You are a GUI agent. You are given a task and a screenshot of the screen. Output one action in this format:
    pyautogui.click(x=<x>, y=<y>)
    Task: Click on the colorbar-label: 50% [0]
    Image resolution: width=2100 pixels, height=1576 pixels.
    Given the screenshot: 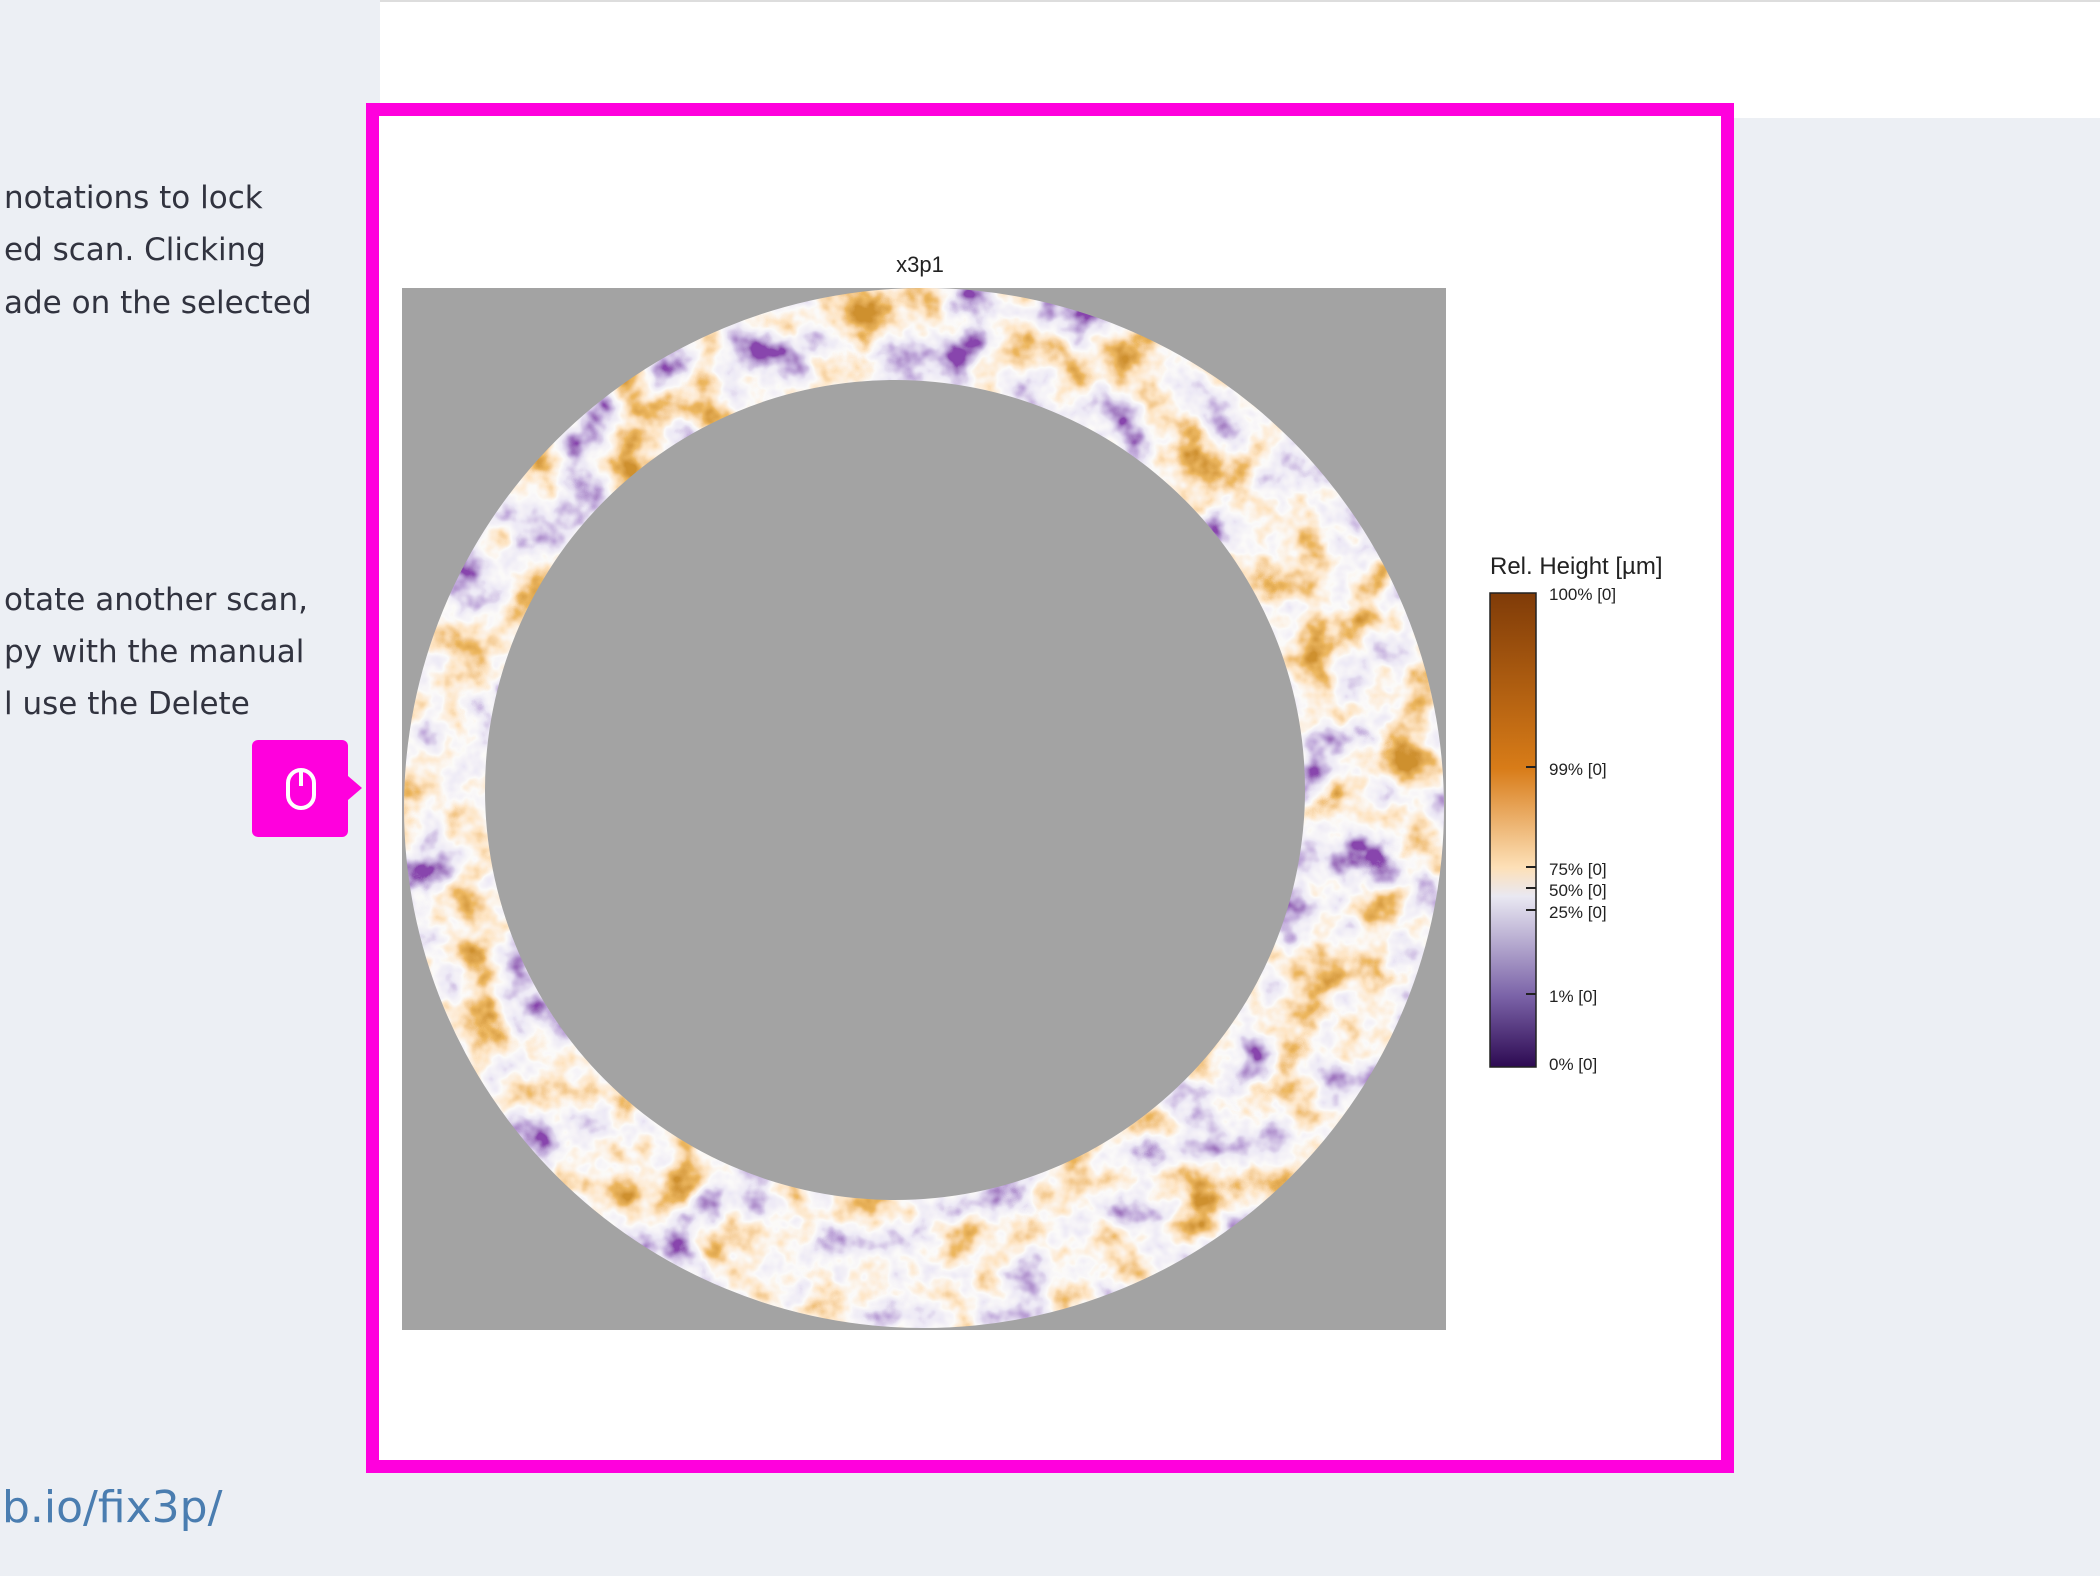 What is the action you would take?
    pyautogui.click(x=1578, y=890)
    